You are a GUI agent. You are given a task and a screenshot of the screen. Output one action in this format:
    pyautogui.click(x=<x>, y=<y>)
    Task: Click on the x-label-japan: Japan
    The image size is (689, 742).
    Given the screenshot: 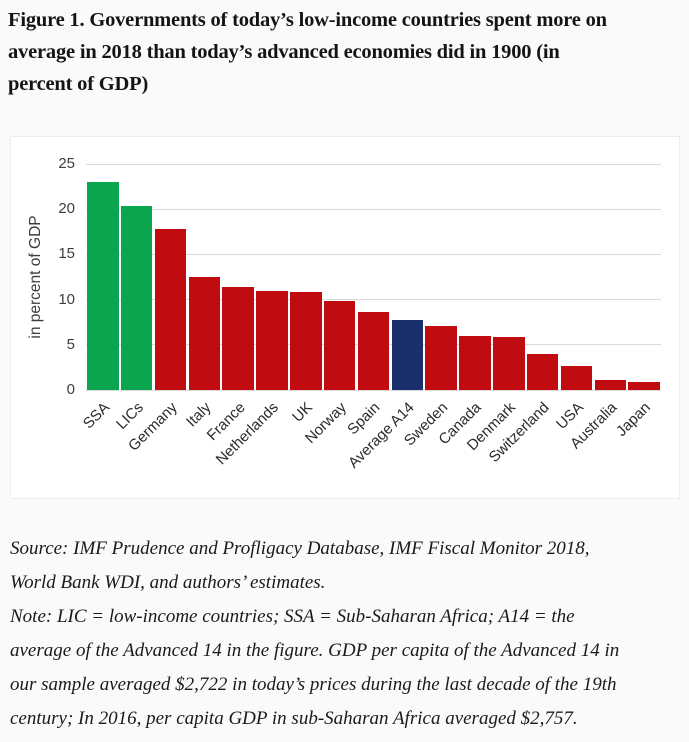 What is the action you would take?
    pyautogui.click(x=634, y=419)
    